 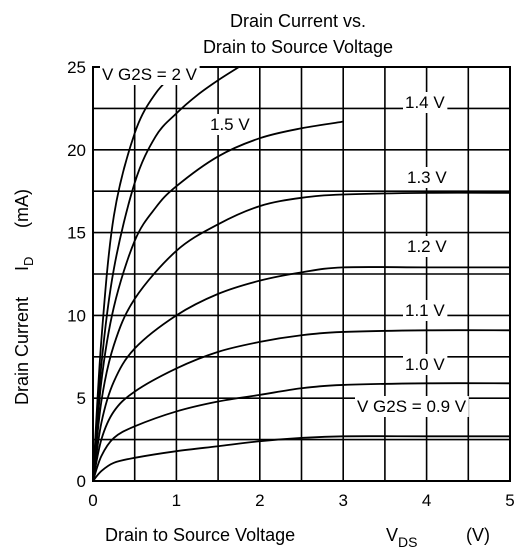 I want to click on y-tick-label: 0, so click(x=81, y=481).